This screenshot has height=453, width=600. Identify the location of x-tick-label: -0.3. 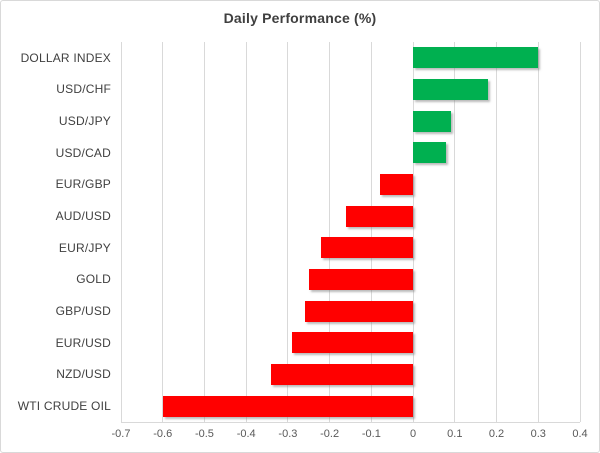
(288, 434).